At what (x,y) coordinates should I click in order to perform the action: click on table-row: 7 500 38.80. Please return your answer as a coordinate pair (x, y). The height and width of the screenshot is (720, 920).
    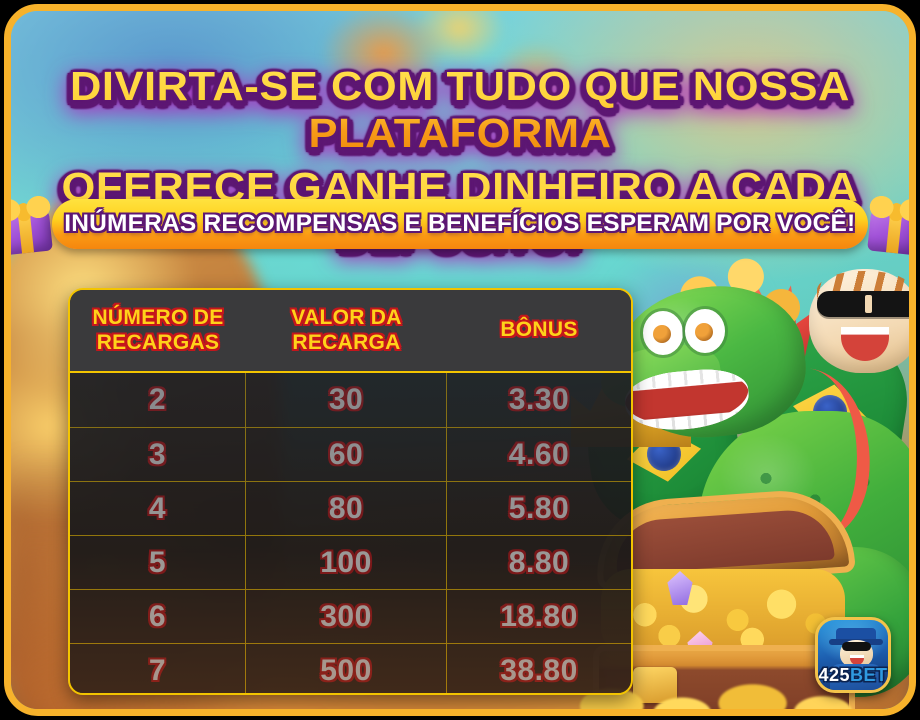
    Looking at the image, I should click on (350, 668).